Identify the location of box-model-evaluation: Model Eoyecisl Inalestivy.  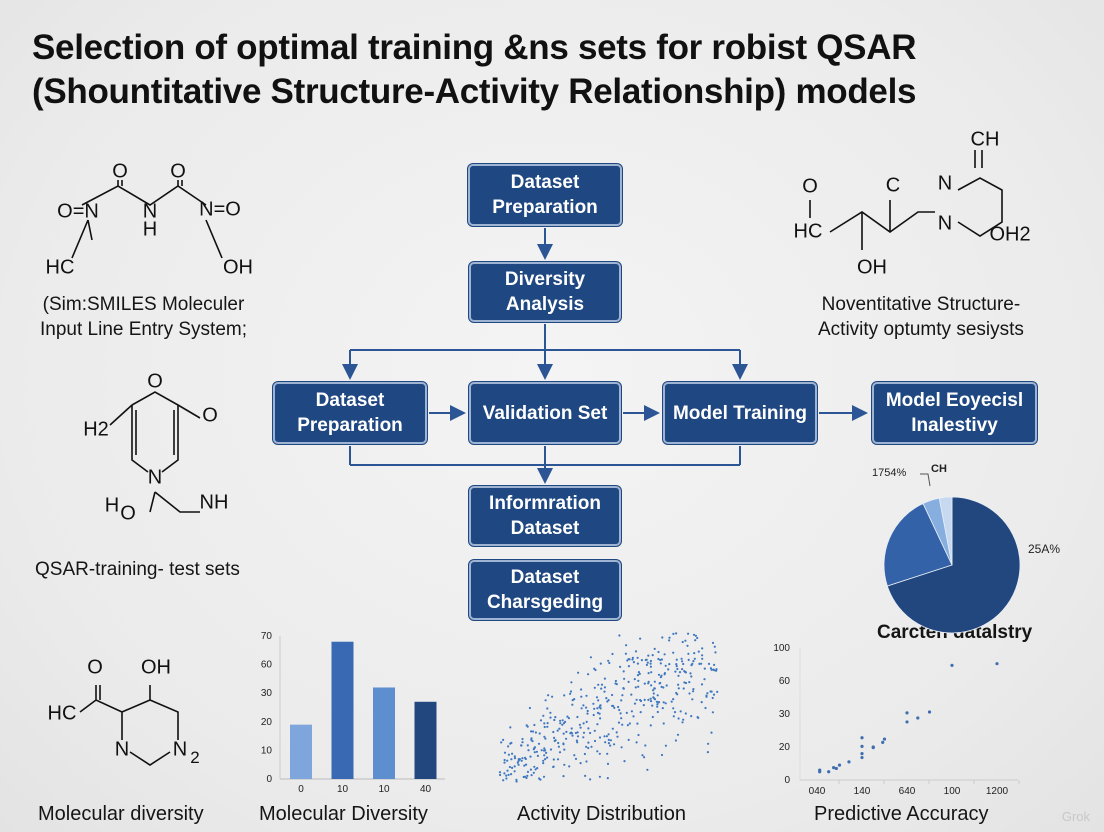
(954, 413).